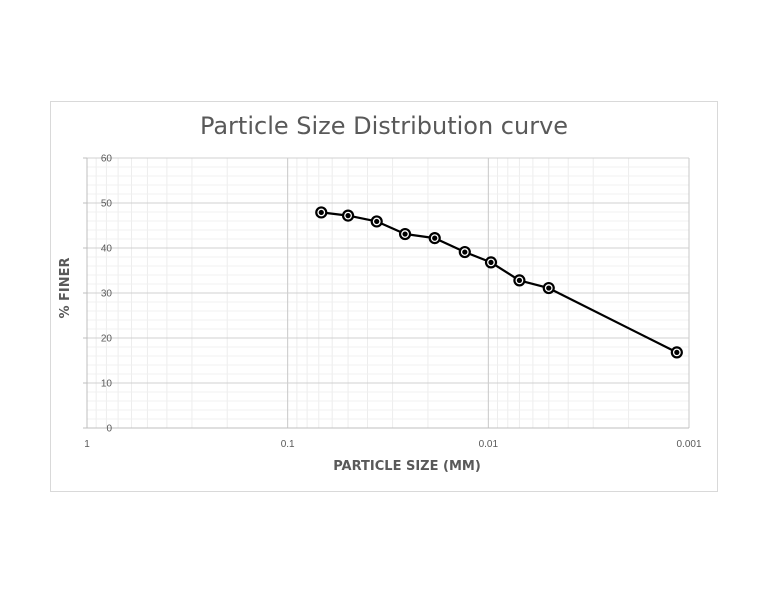 The width and height of the screenshot is (768, 594). I want to click on series-layer, so click(499, 282).